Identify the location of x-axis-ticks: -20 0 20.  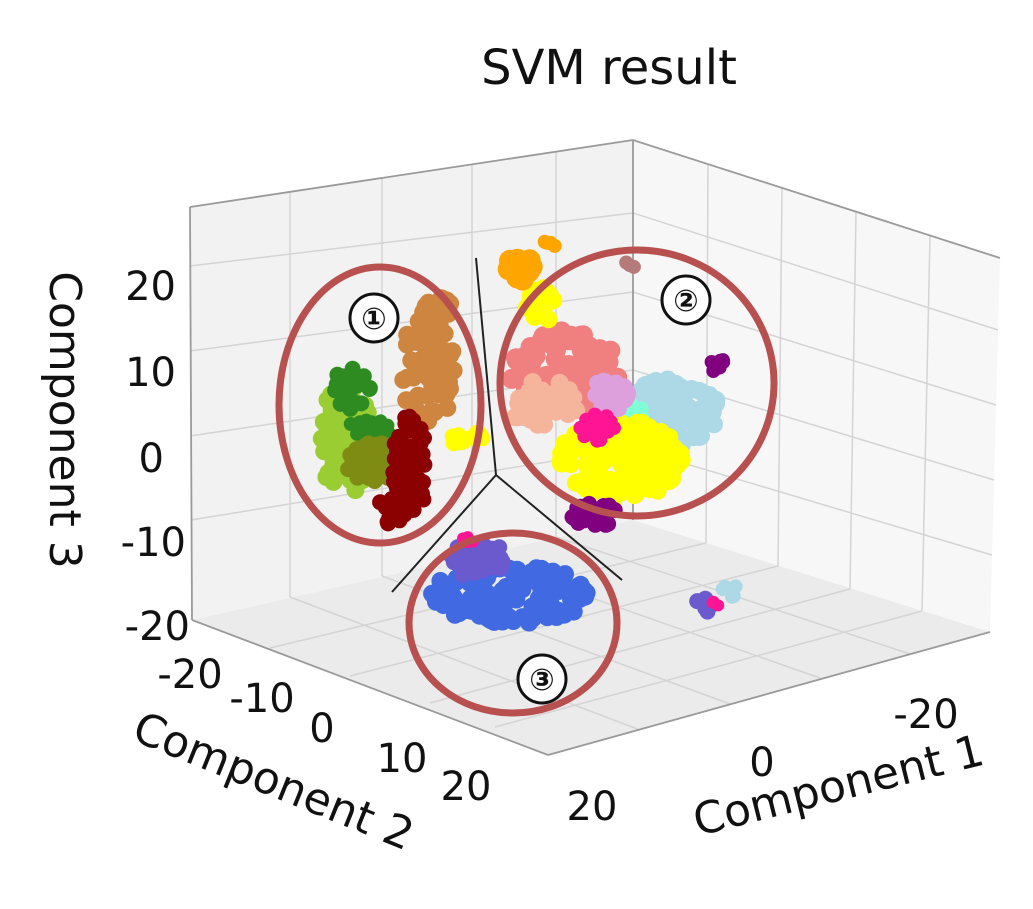
(763, 761).